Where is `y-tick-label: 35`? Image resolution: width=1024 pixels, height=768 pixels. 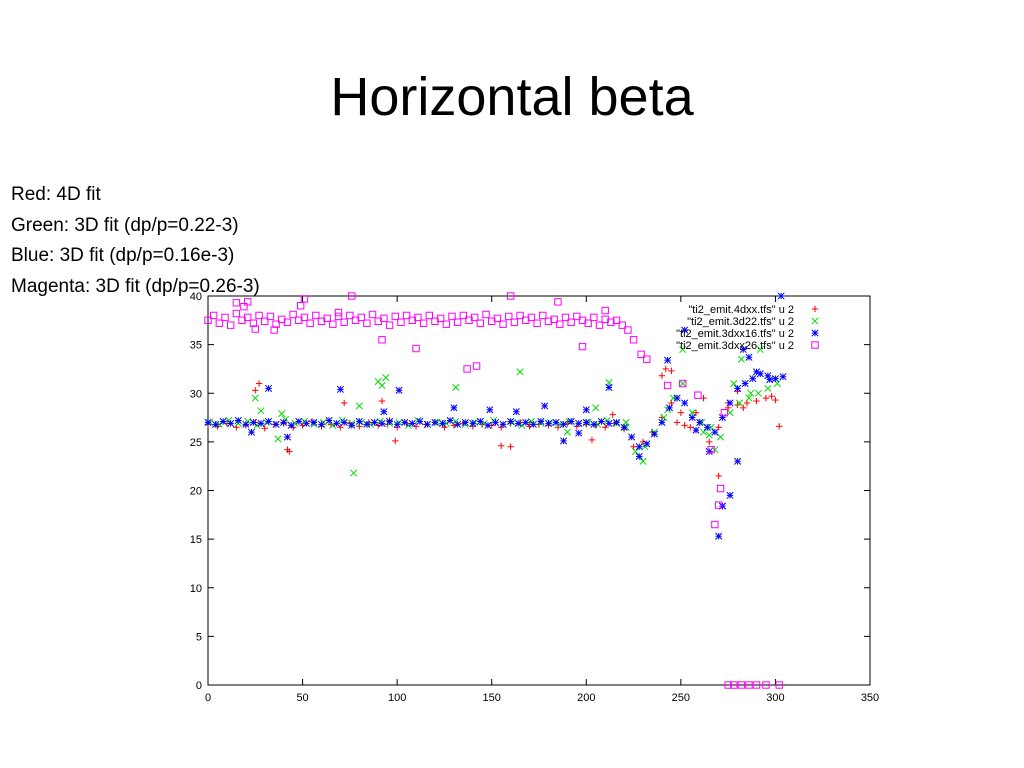
y-tick-label: 35 is located at coordinates (196, 346).